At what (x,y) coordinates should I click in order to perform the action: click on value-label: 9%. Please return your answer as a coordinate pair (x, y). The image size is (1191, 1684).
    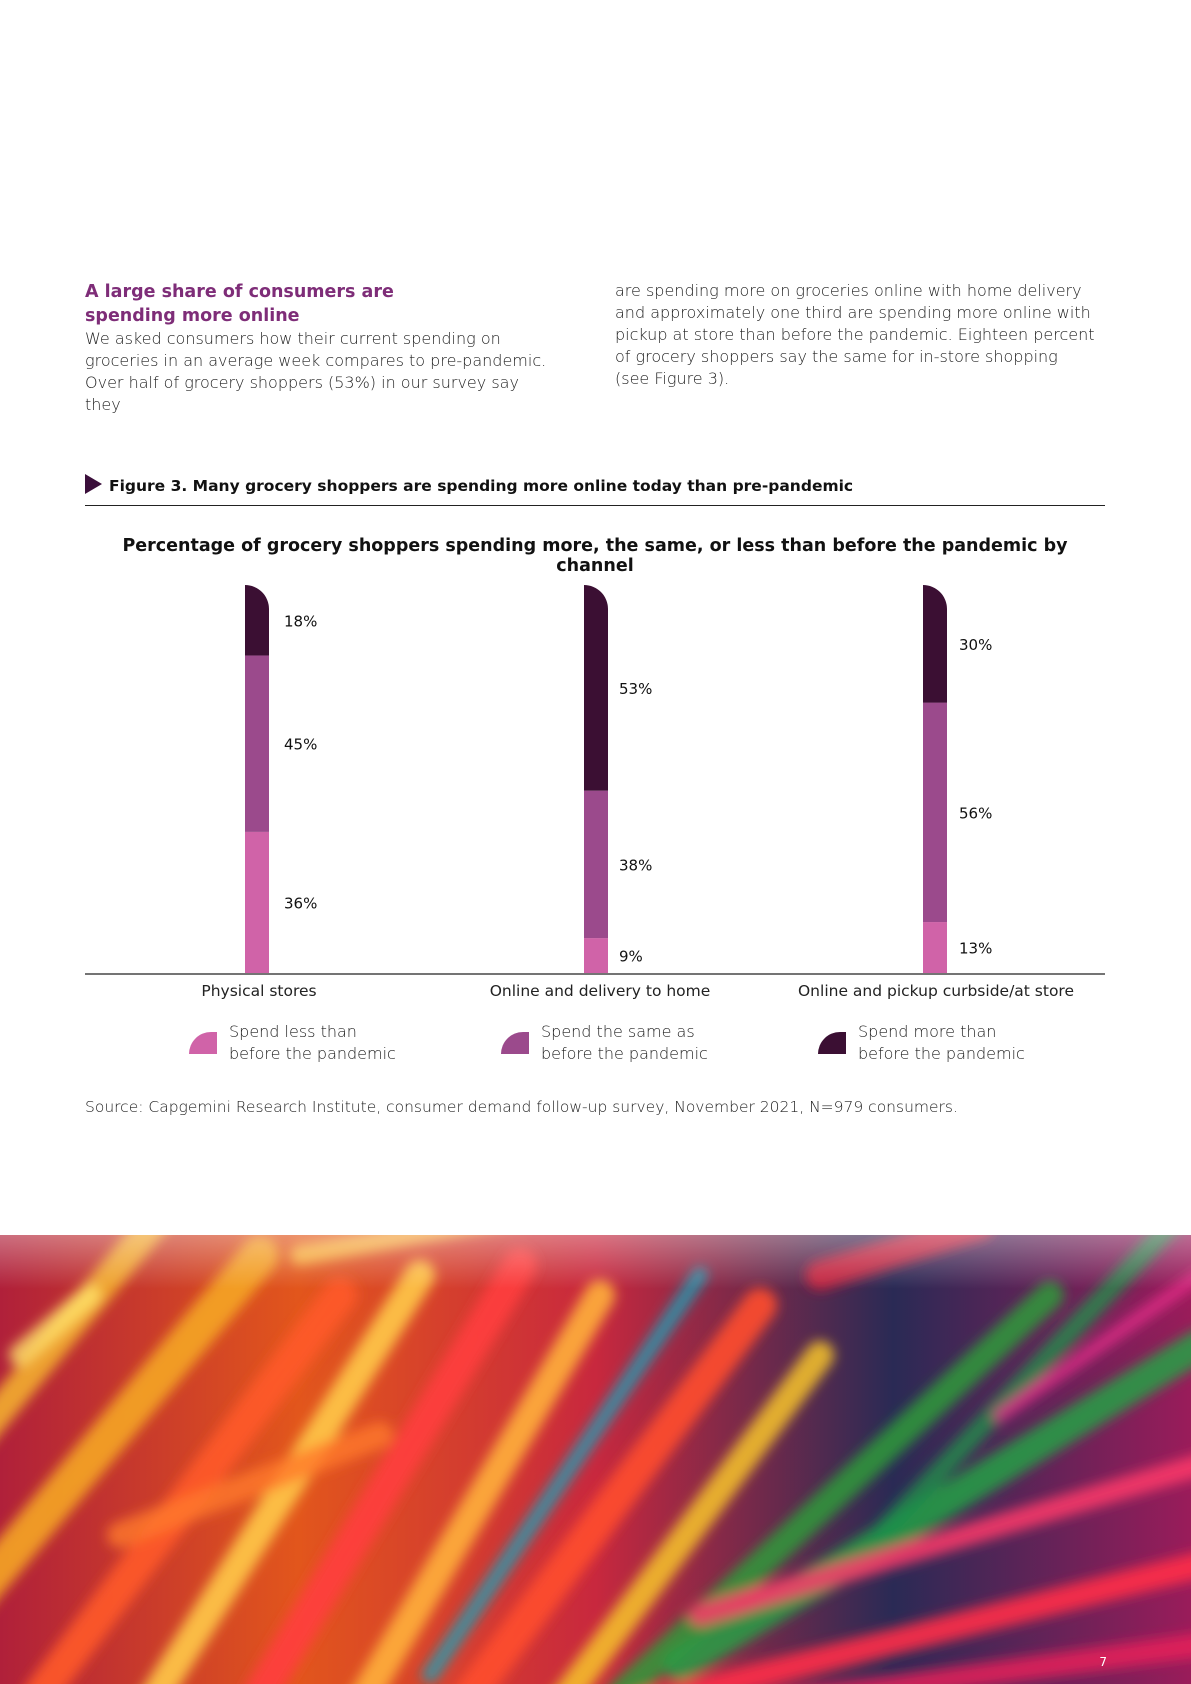
    Looking at the image, I should click on (631, 957).